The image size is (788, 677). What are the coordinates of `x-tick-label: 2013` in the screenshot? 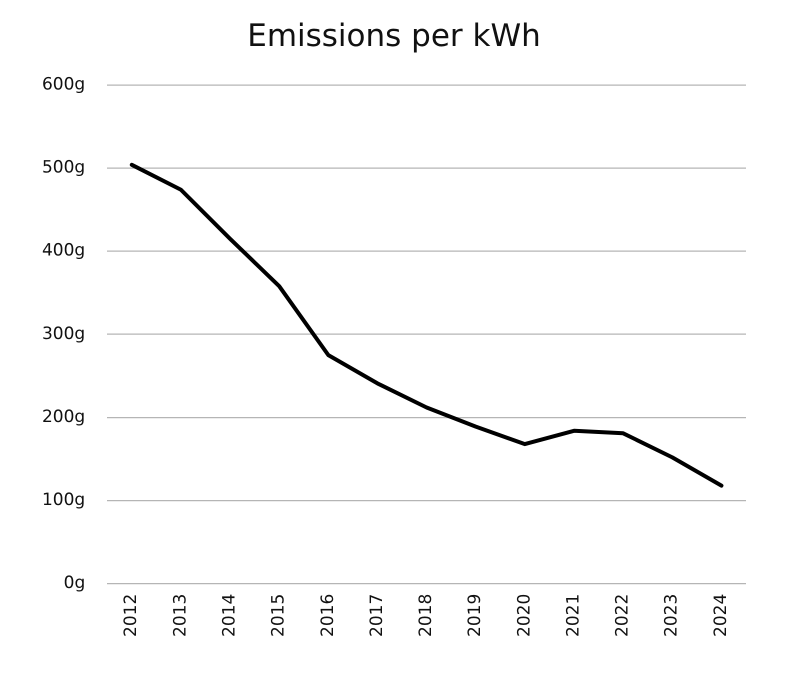 It's located at (180, 615).